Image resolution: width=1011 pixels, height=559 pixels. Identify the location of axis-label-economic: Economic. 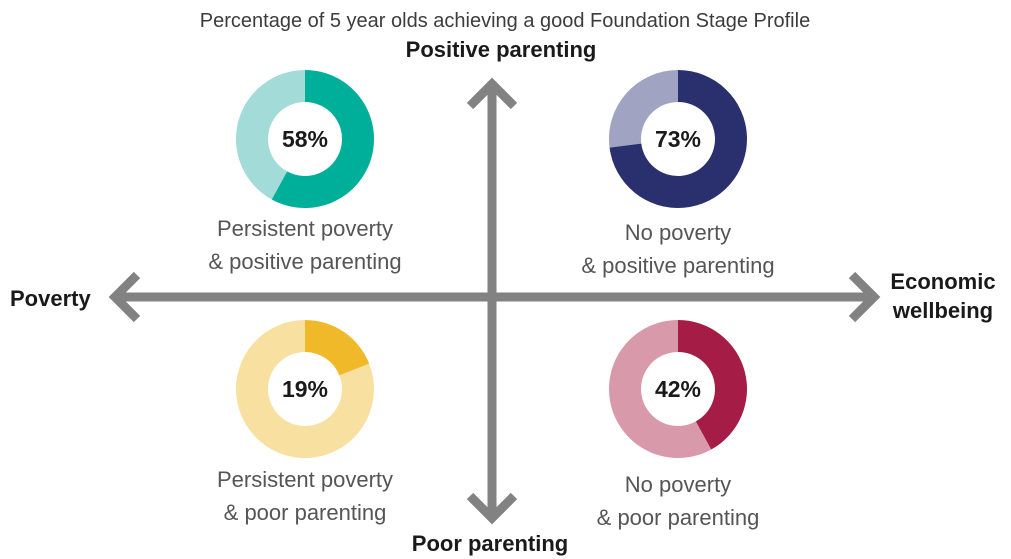
(942, 281).